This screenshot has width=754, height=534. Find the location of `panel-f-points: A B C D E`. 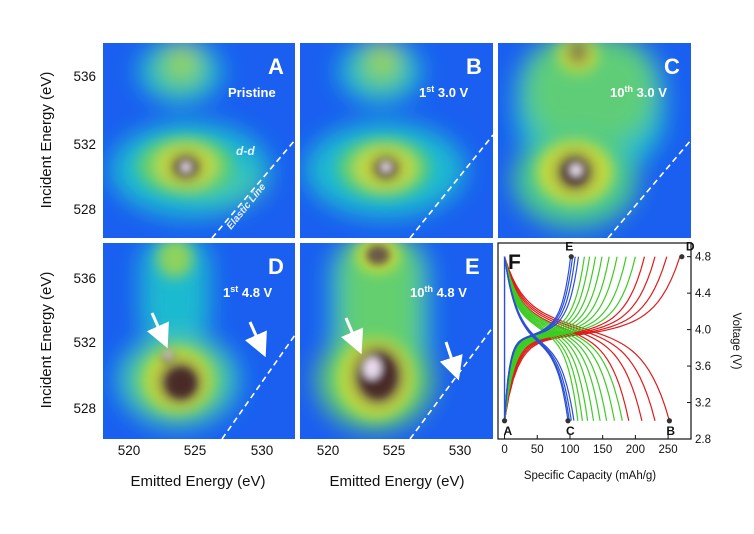

panel-f-points: A B C D E is located at coordinates (598, 339).